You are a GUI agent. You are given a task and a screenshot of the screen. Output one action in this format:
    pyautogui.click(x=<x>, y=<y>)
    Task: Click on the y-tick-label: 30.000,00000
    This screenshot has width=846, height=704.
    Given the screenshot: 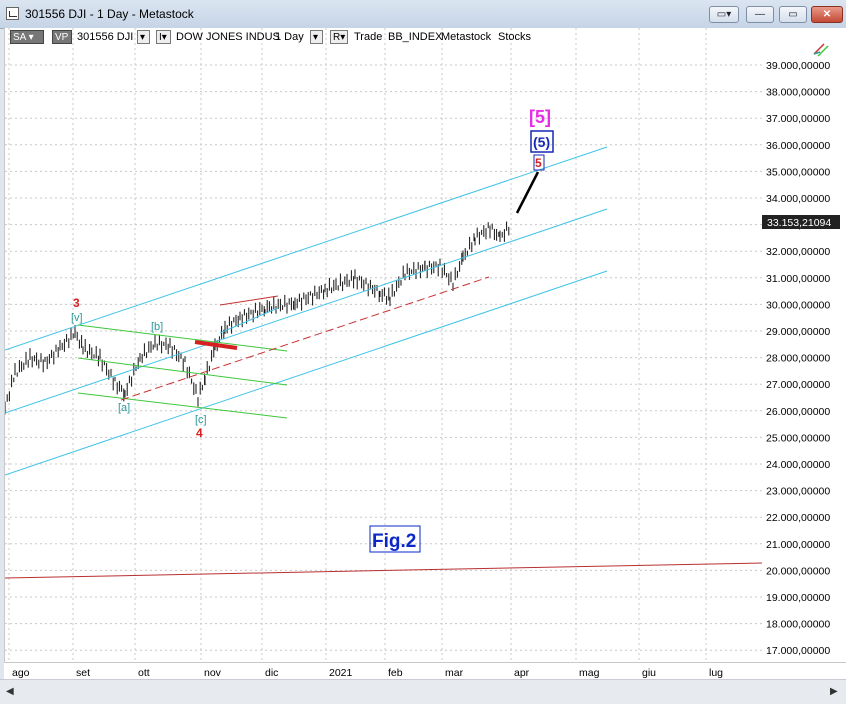 What is the action you would take?
    pyautogui.click(x=798, y=305)
    